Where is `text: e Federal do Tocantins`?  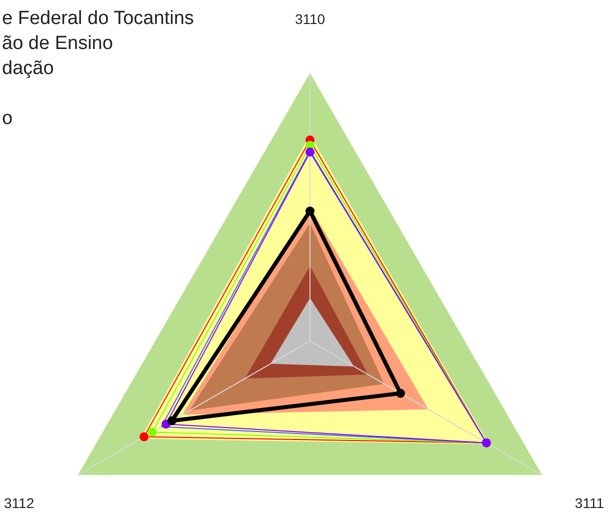 text: e Federal do Tocantins is located at coordinates (98, 18).